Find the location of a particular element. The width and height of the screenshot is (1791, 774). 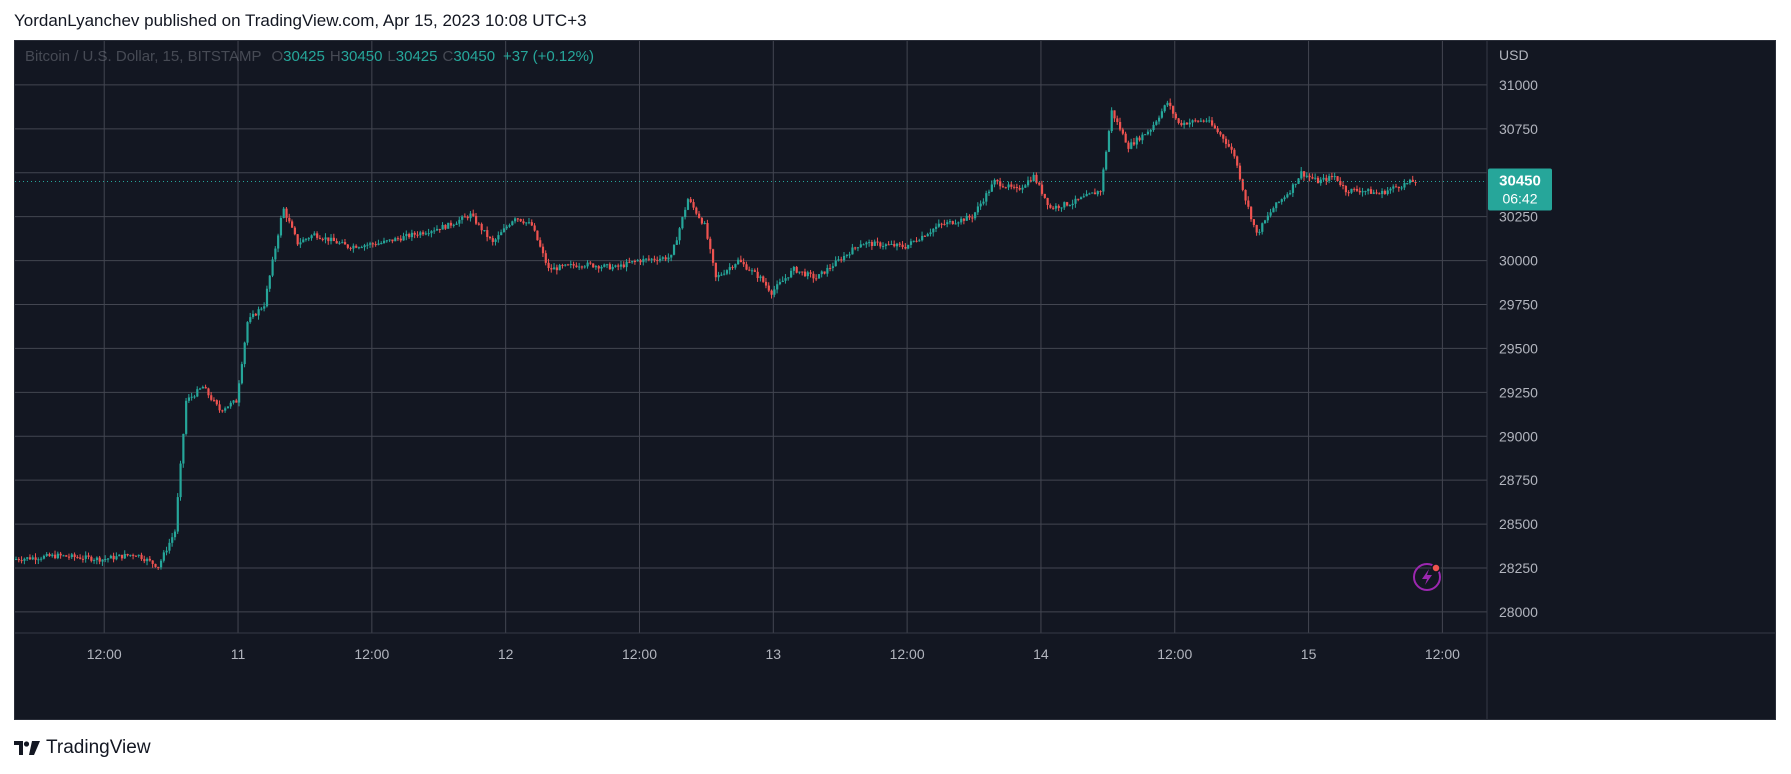

time-tick-label: 14 is located at coordinates (1041, 654).